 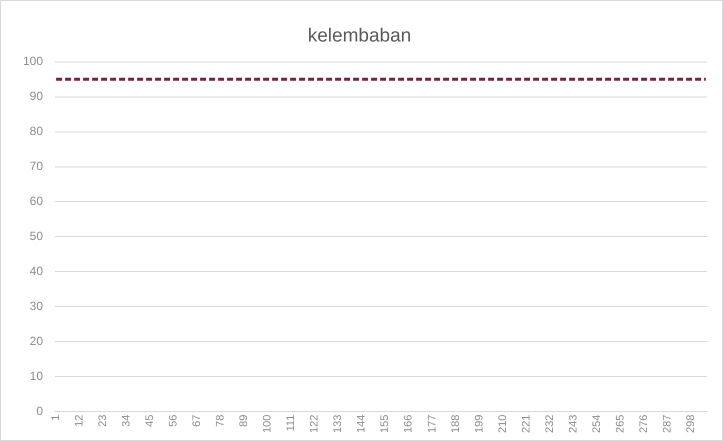 I want to click on x-tick-label: 199, so click(x=479, y=424).